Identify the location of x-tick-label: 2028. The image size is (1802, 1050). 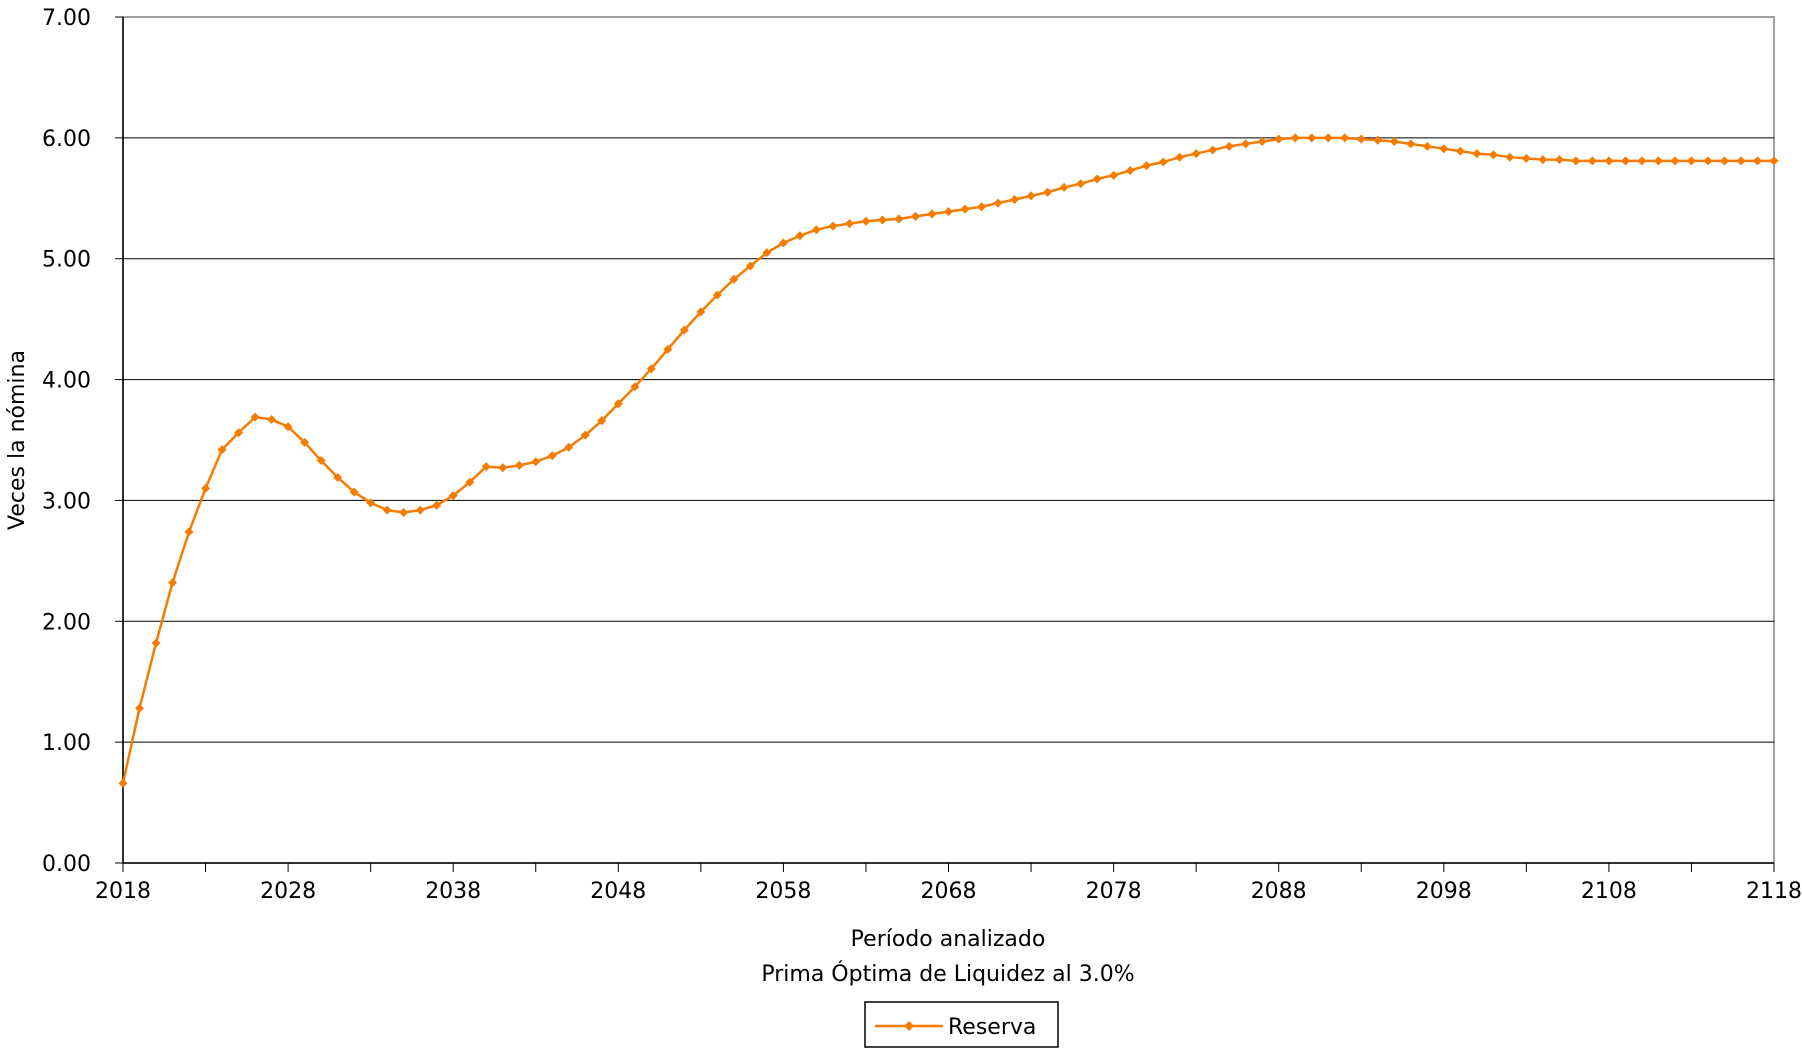
(288, 891).